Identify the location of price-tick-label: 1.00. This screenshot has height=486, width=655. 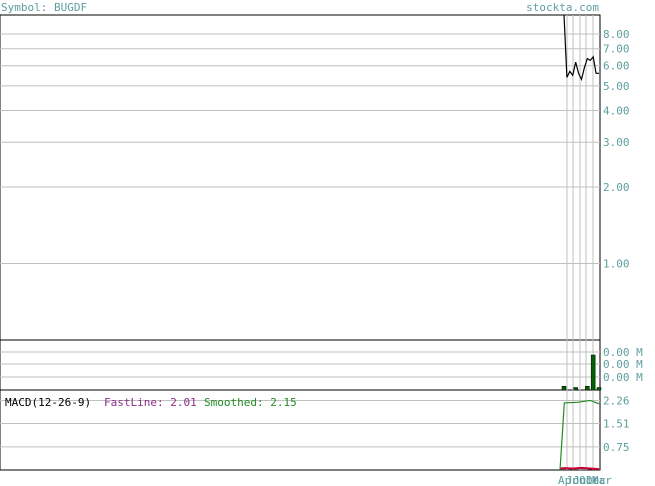
(616, 263).